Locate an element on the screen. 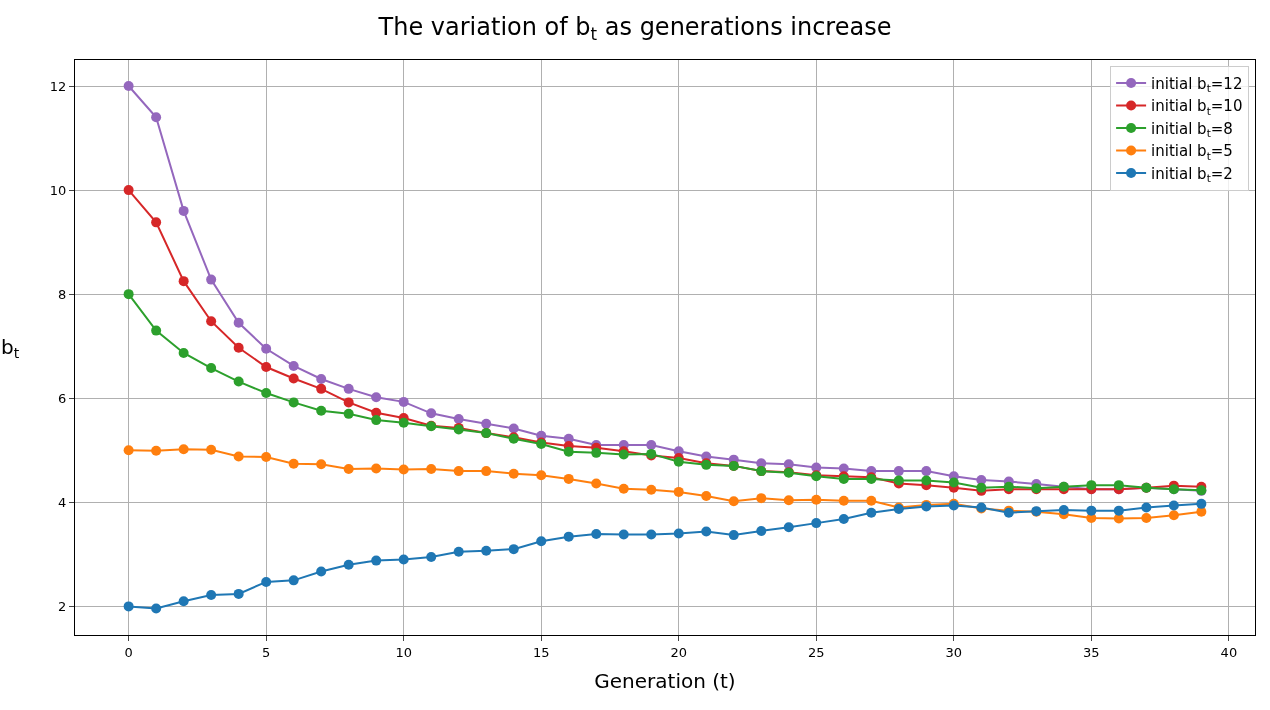  x-tick-label: 25 is located at coordinates (816, 652).